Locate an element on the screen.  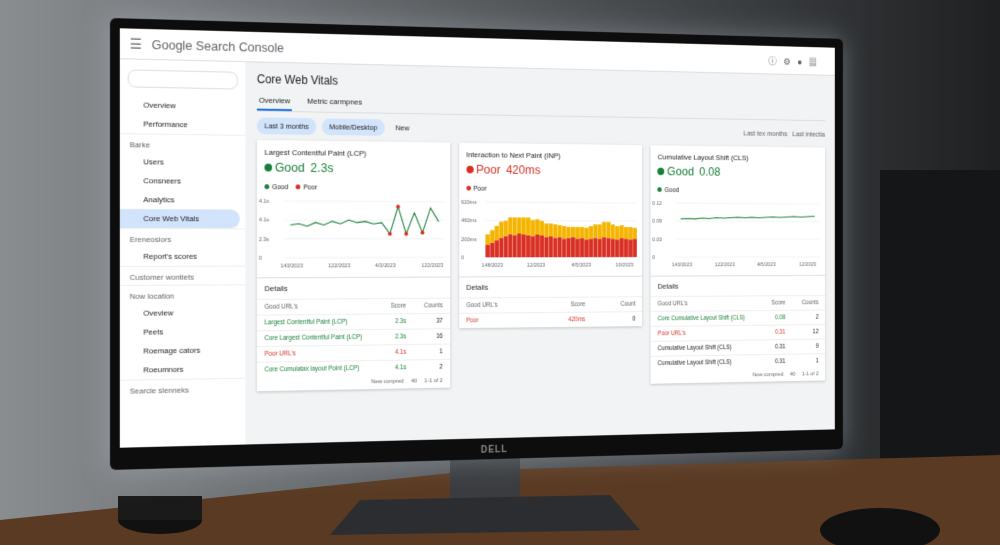
legend-label: Poor is located at coordinates (310, 188).